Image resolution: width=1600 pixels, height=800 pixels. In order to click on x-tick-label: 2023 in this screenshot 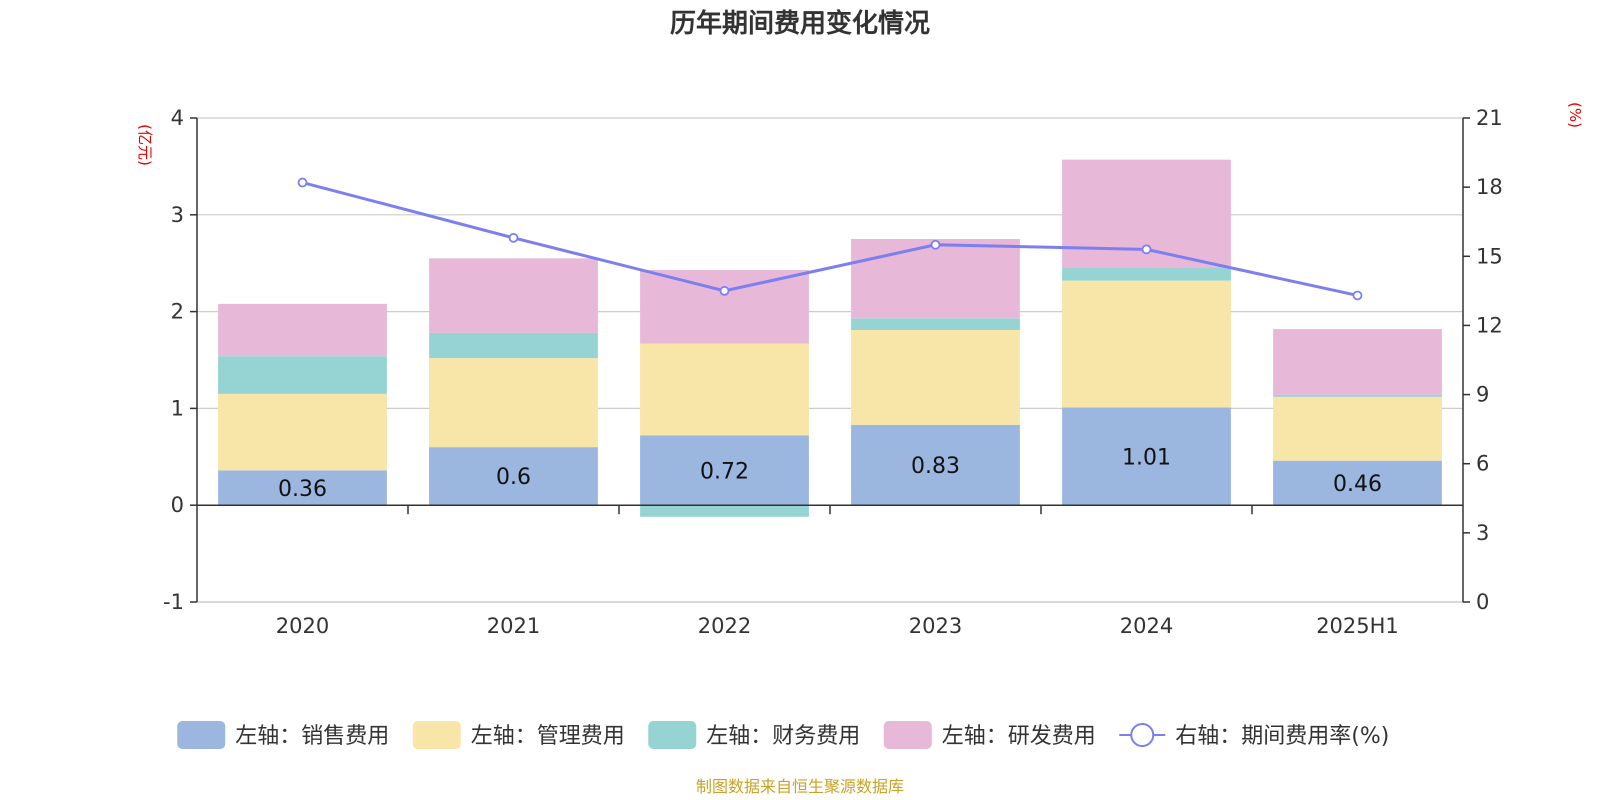, I will do `click(935, 626)`.